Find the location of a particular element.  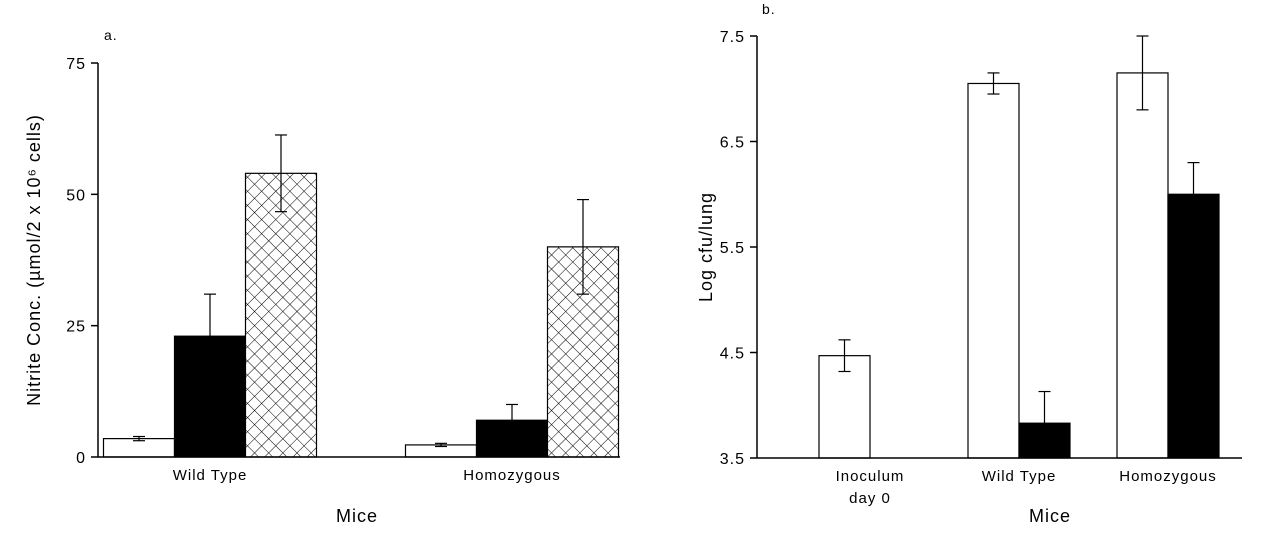

y-tick-label: 3.5 is located at coordinates (732, 459).